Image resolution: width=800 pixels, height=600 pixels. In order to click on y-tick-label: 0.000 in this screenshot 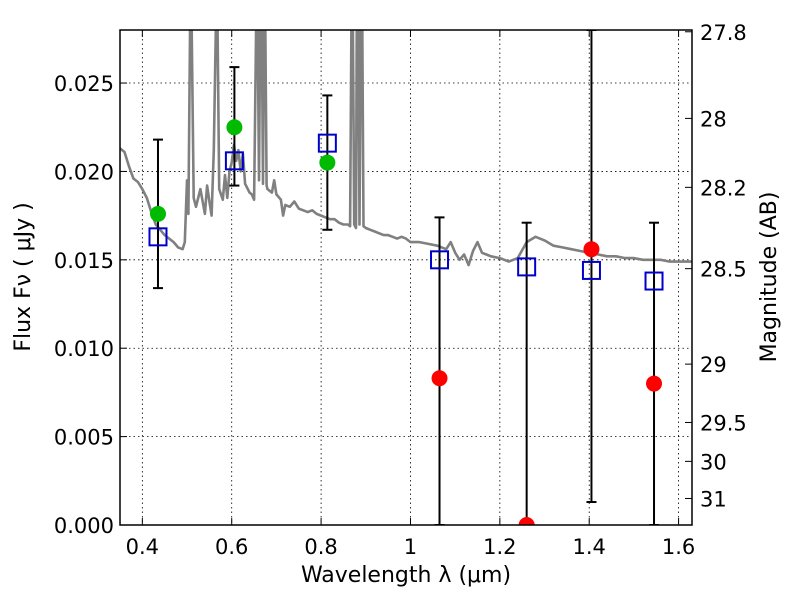, I will do `click(84, 526)`.